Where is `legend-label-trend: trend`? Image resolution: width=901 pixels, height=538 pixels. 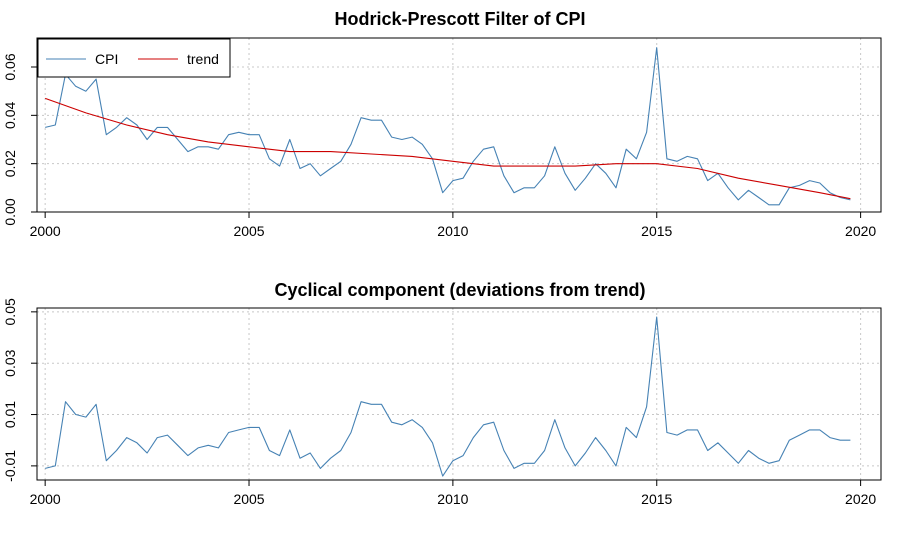
legend-label-trend: trend is located at coordinates (203, 59).